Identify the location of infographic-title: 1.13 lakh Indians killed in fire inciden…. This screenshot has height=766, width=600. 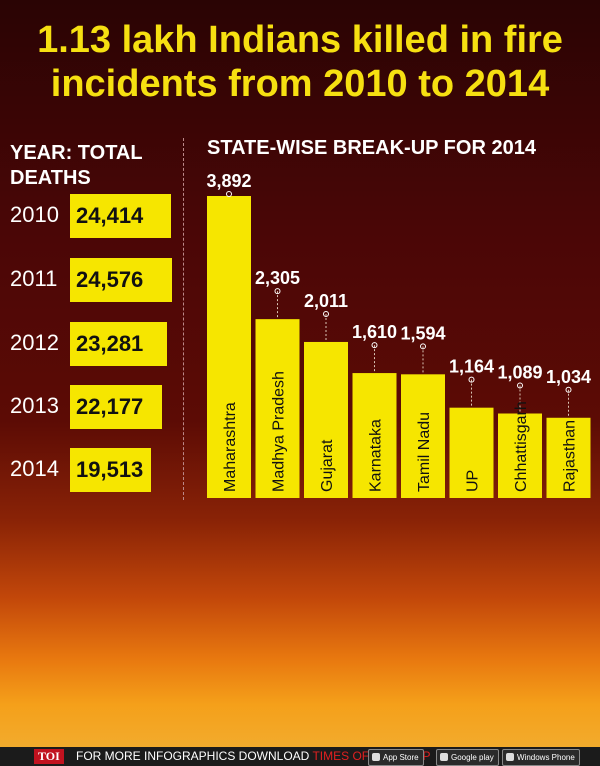
(300, 62).